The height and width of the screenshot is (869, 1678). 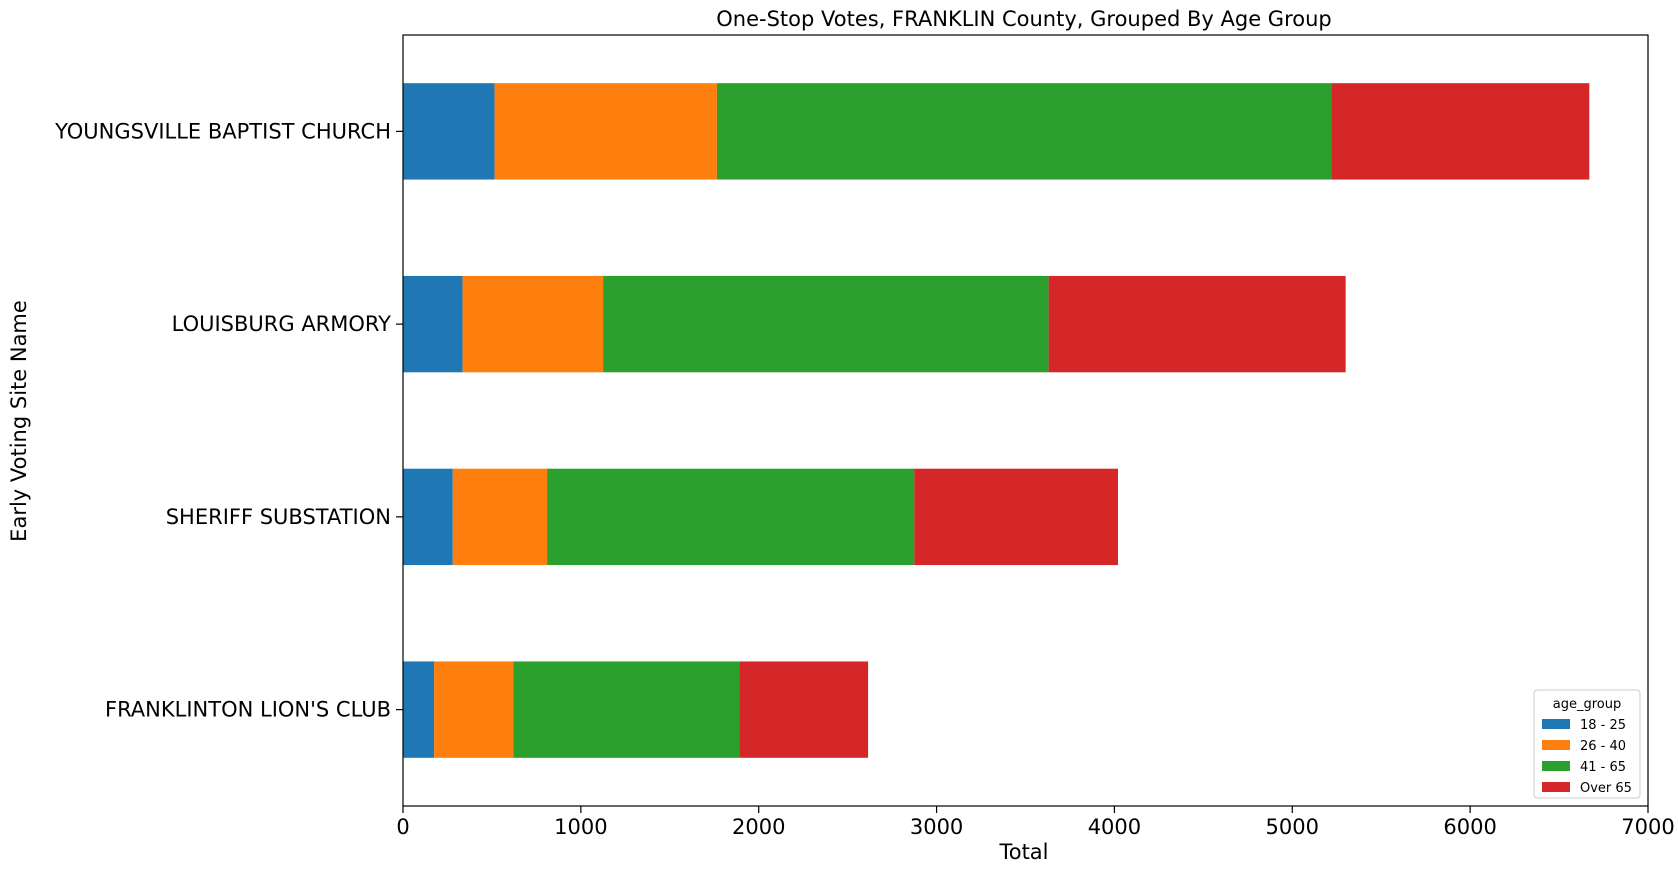 What do you see at coordinates (19, 421) in the screenshot?
I see `y-axis-label: Early Voting Site Name` at bounding box center [19, 421].